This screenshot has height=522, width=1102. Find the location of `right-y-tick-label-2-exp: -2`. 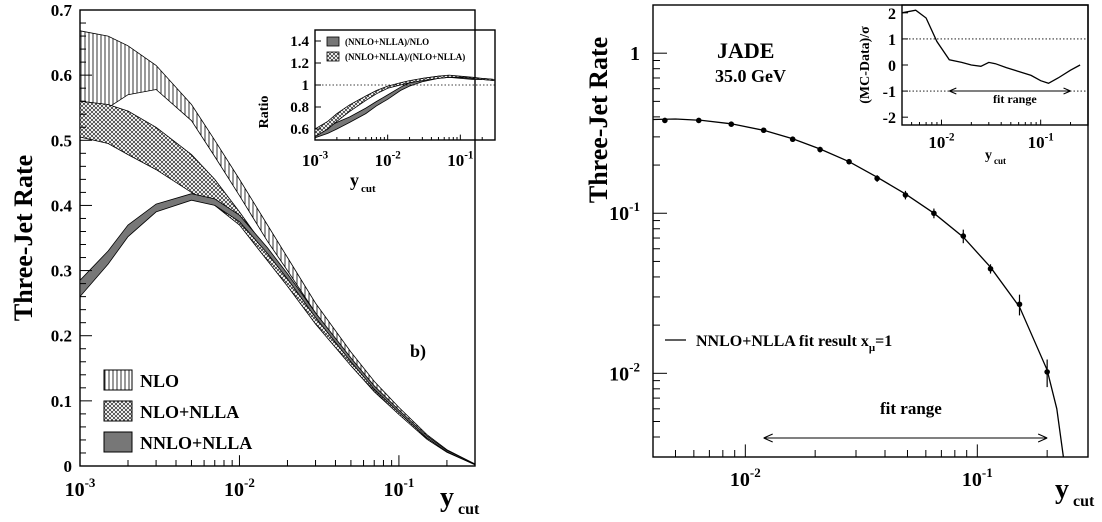

right-y-tick-label-2-exp: -2 is located at coordinates (634, 366).